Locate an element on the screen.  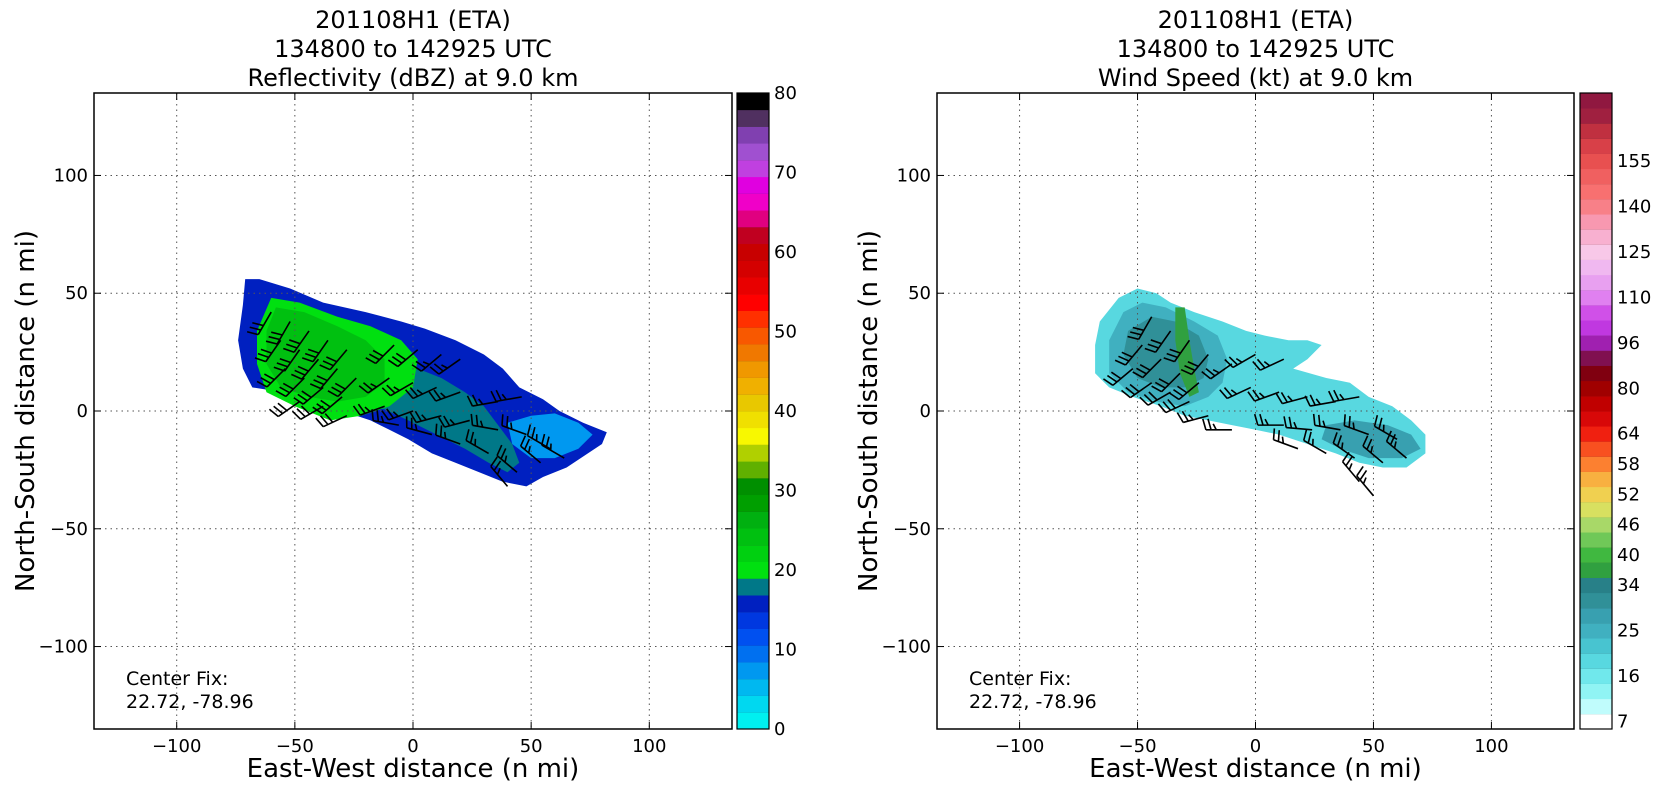
y-tick-label: 100 is located at coordinates (914, 175).